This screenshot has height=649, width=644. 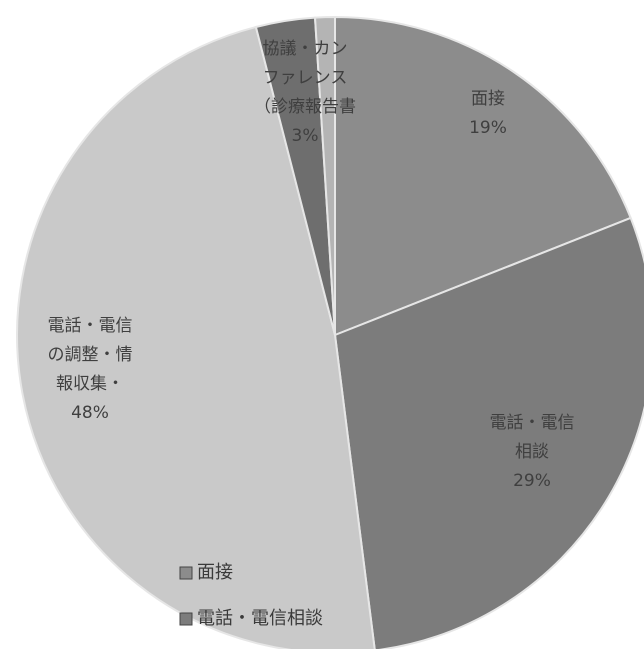 I want to click on slice-label-line: 19%, so click(x=488, y=128).